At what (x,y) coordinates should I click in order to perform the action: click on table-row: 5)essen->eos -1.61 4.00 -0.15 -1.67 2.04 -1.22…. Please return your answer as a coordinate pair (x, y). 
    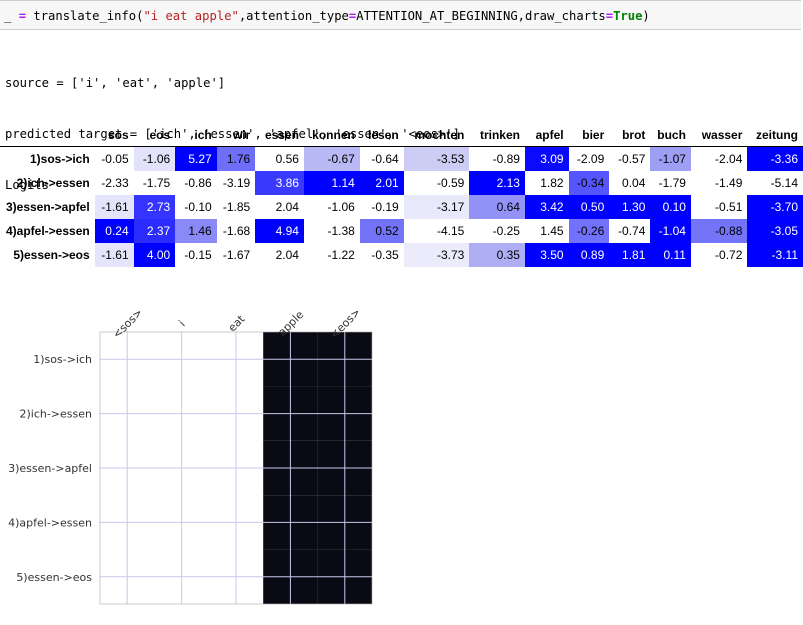
    Looking at the image, I should click on (401, 255).